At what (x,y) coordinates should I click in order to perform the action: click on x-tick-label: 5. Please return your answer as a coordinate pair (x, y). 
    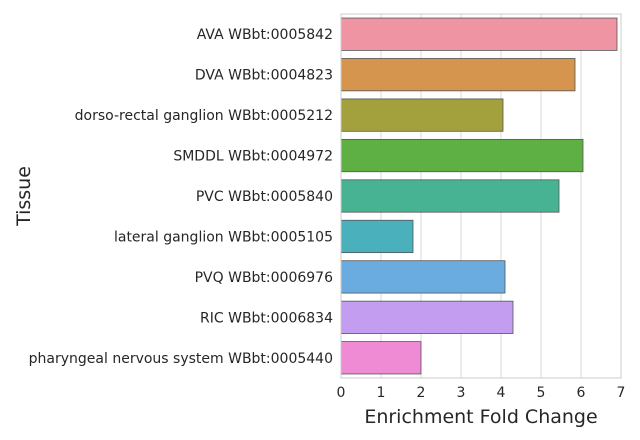
    Looking at the image, I should click on (541, 393).